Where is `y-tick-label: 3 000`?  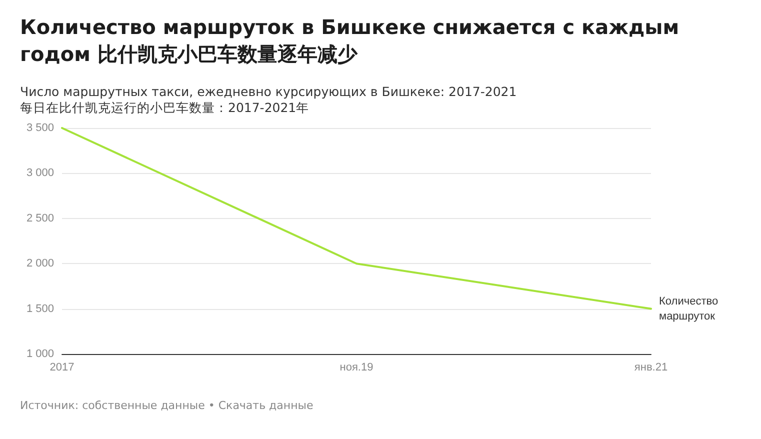
y-tick-label: 3 000 is located at coordinates (40, 173).